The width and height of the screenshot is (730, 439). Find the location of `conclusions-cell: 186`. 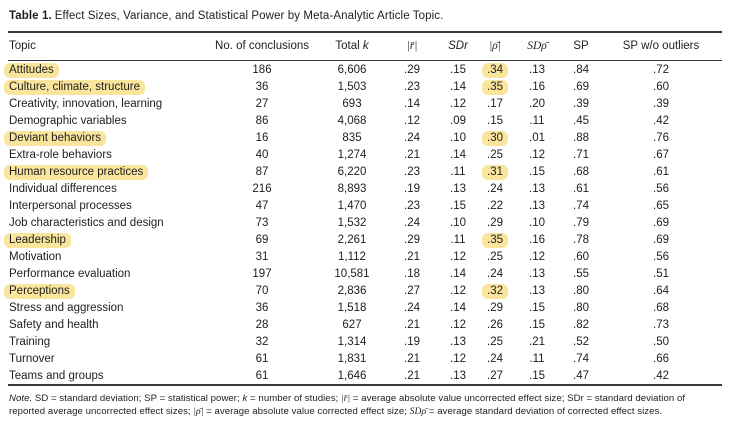

conclusions-cell: 186 is located at coordinates (262, 69).